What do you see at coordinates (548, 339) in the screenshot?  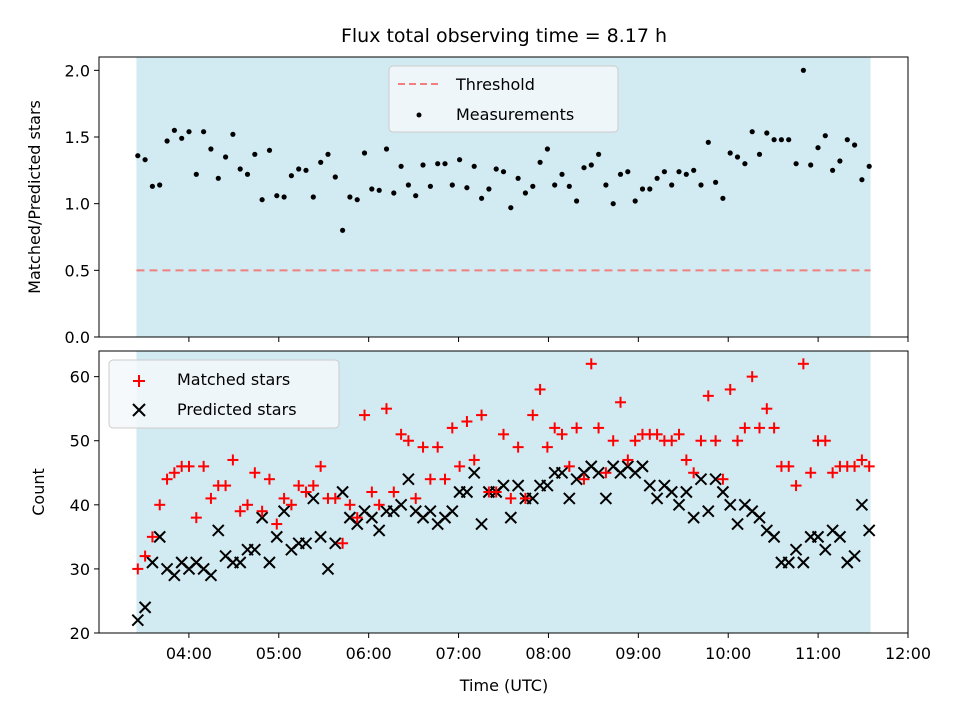 I see `top-x-ticks` at bounding box center [548, 339].